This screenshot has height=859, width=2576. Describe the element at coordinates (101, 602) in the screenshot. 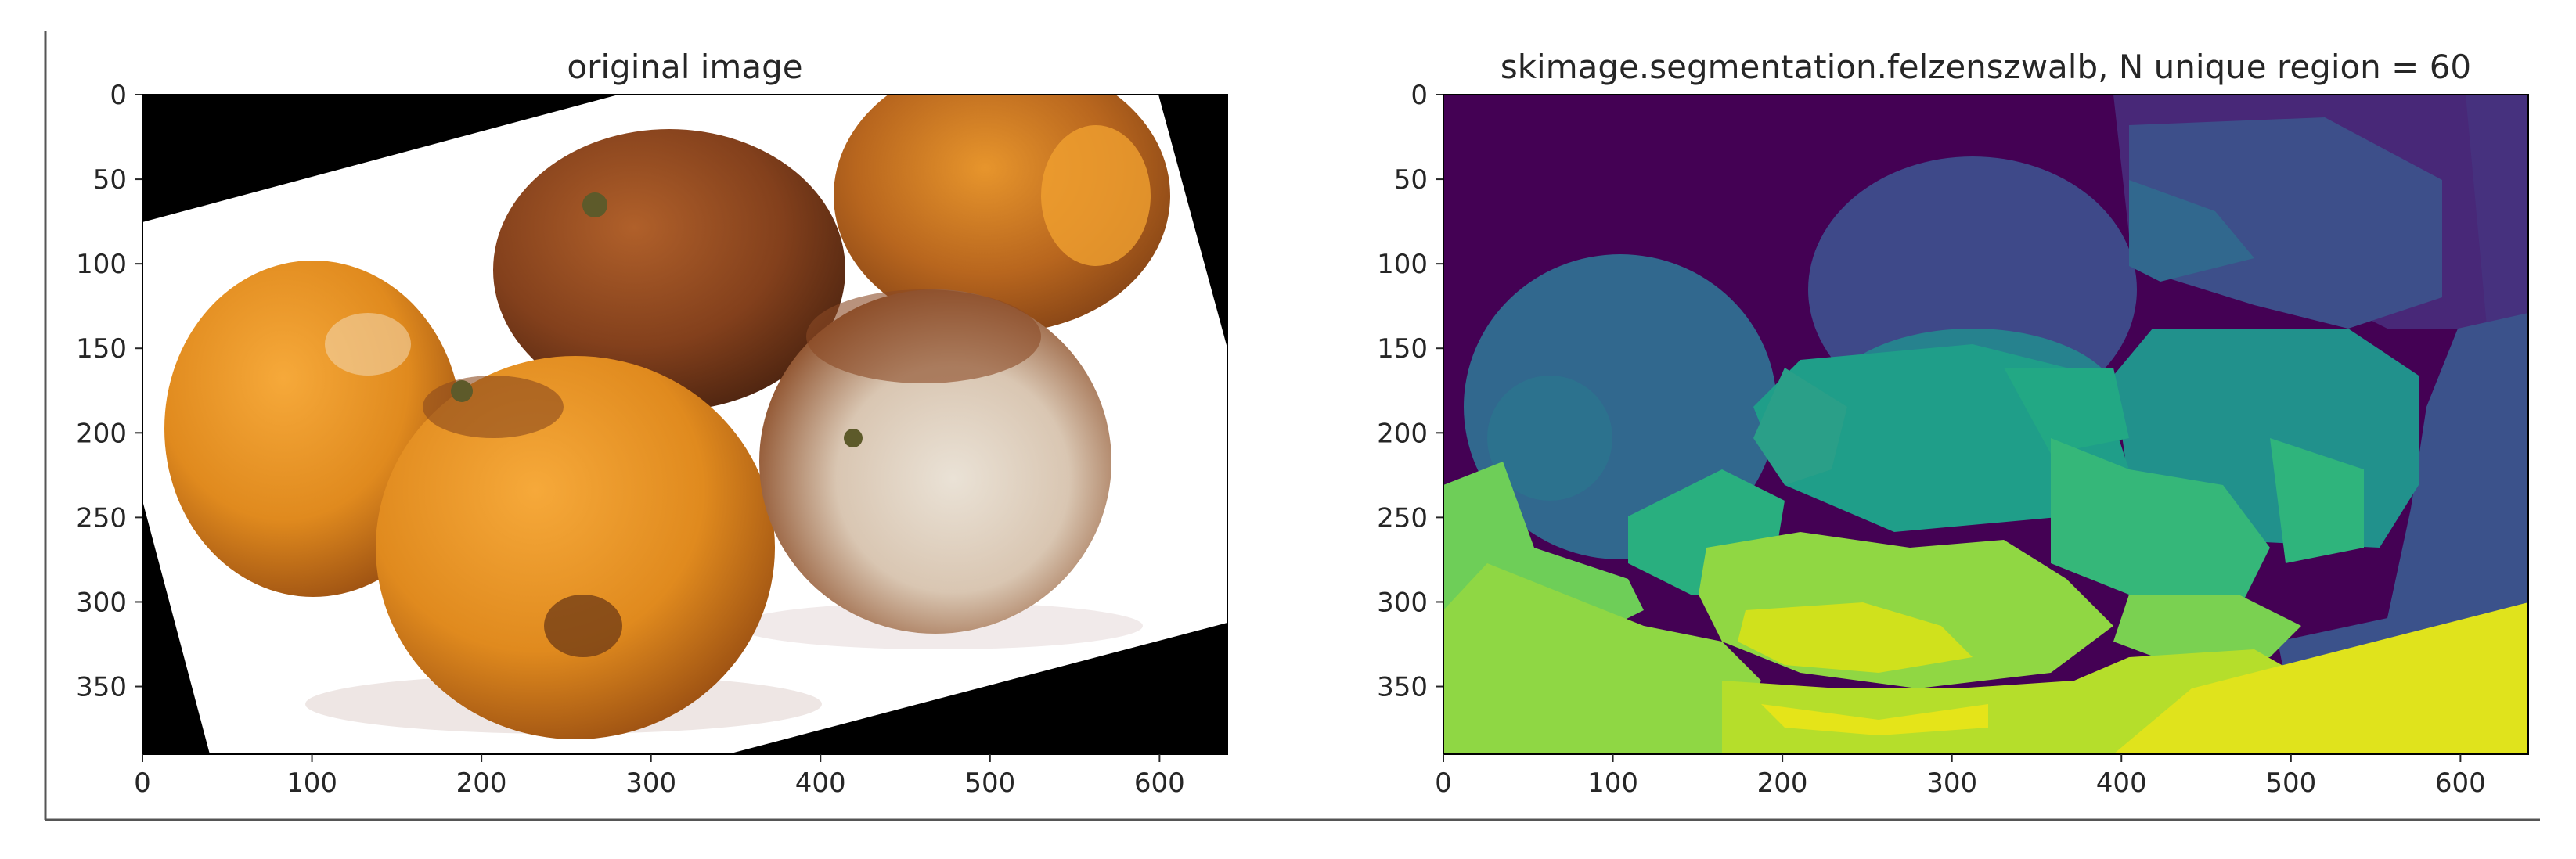

I see `original-image-ytick-label: 300` at that location.